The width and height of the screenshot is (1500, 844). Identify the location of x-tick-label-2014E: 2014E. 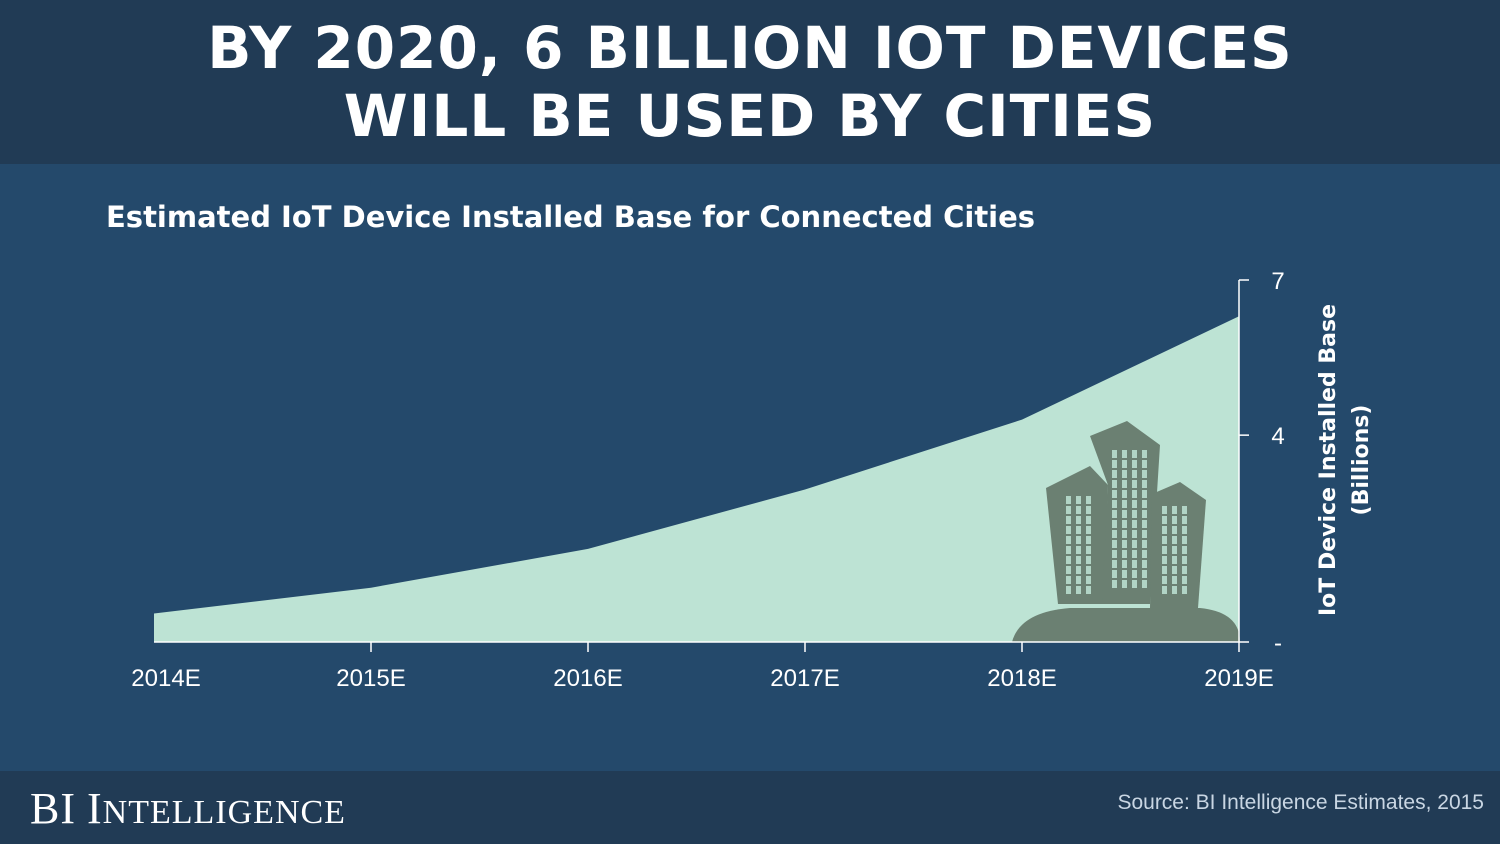
(165, 678).